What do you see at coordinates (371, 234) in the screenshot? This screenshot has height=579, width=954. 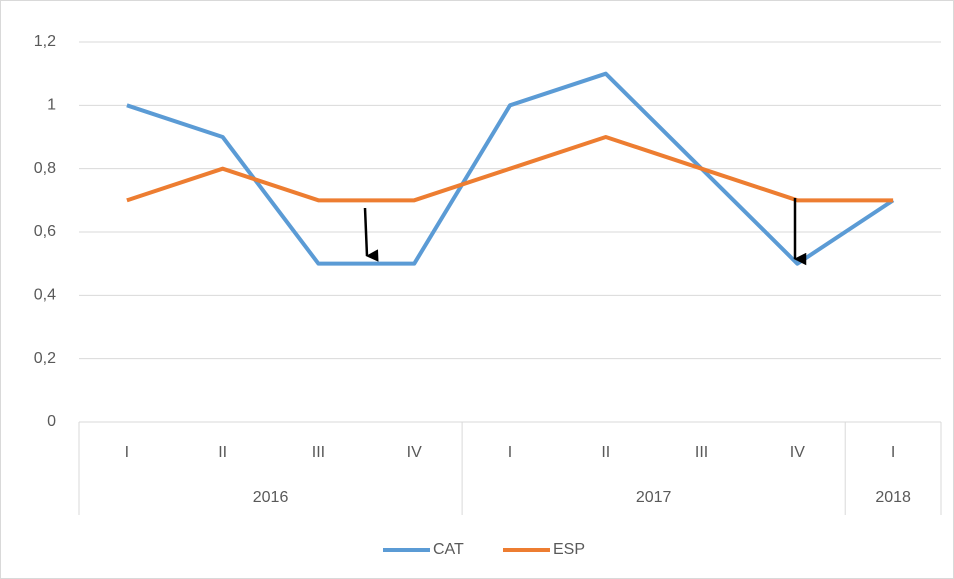 I see `arrow` at bounding box center [371, 234].